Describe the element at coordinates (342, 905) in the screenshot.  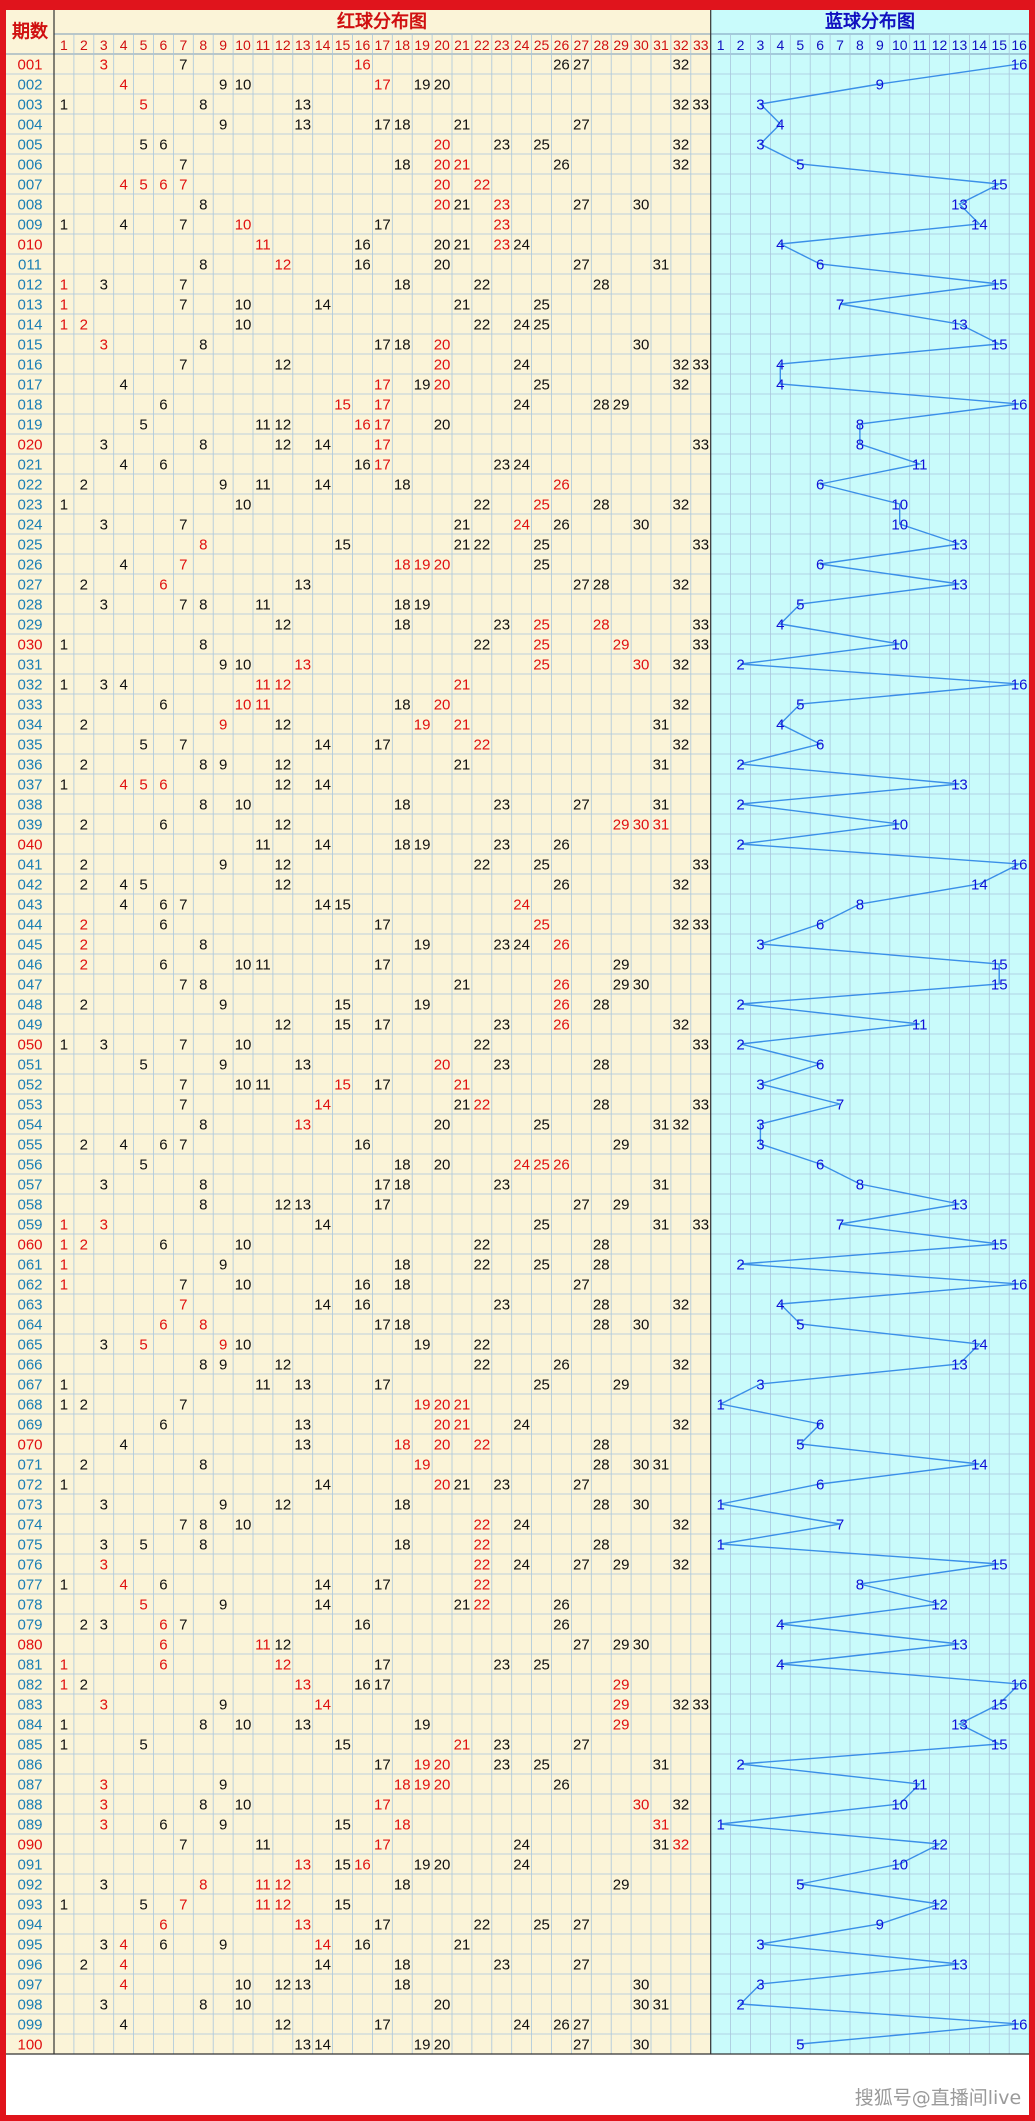
I see `red-ball: 15` at that location.